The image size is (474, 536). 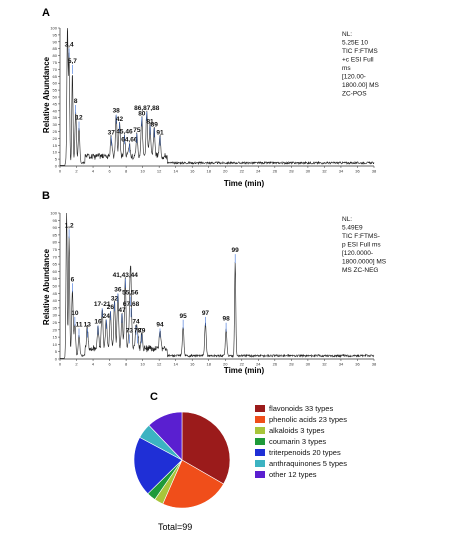 What do you see at coordinates (357, 364) in the screenshot?
I see `x-tick-label-b: 36` at bounding box center [357, 364].